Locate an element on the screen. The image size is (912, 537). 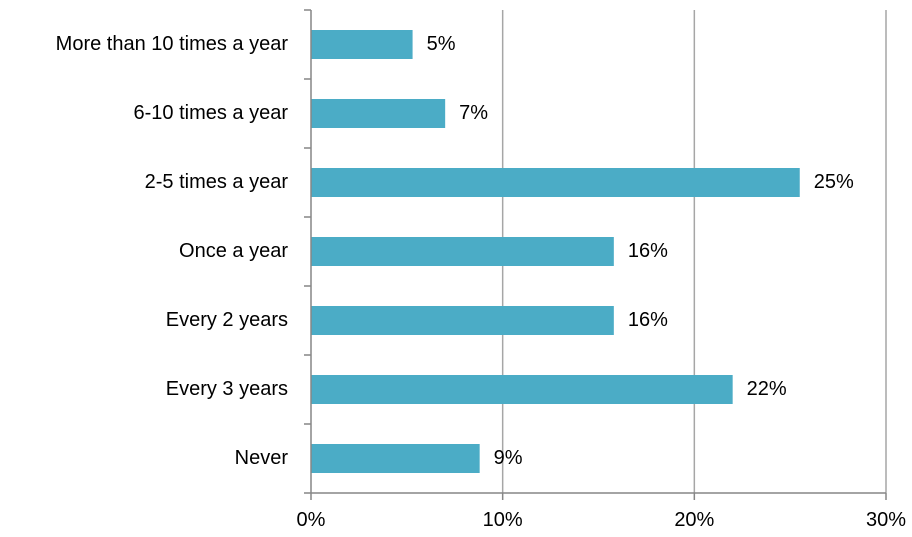
data-label-3: 16% is located at coordinates (648, 251).